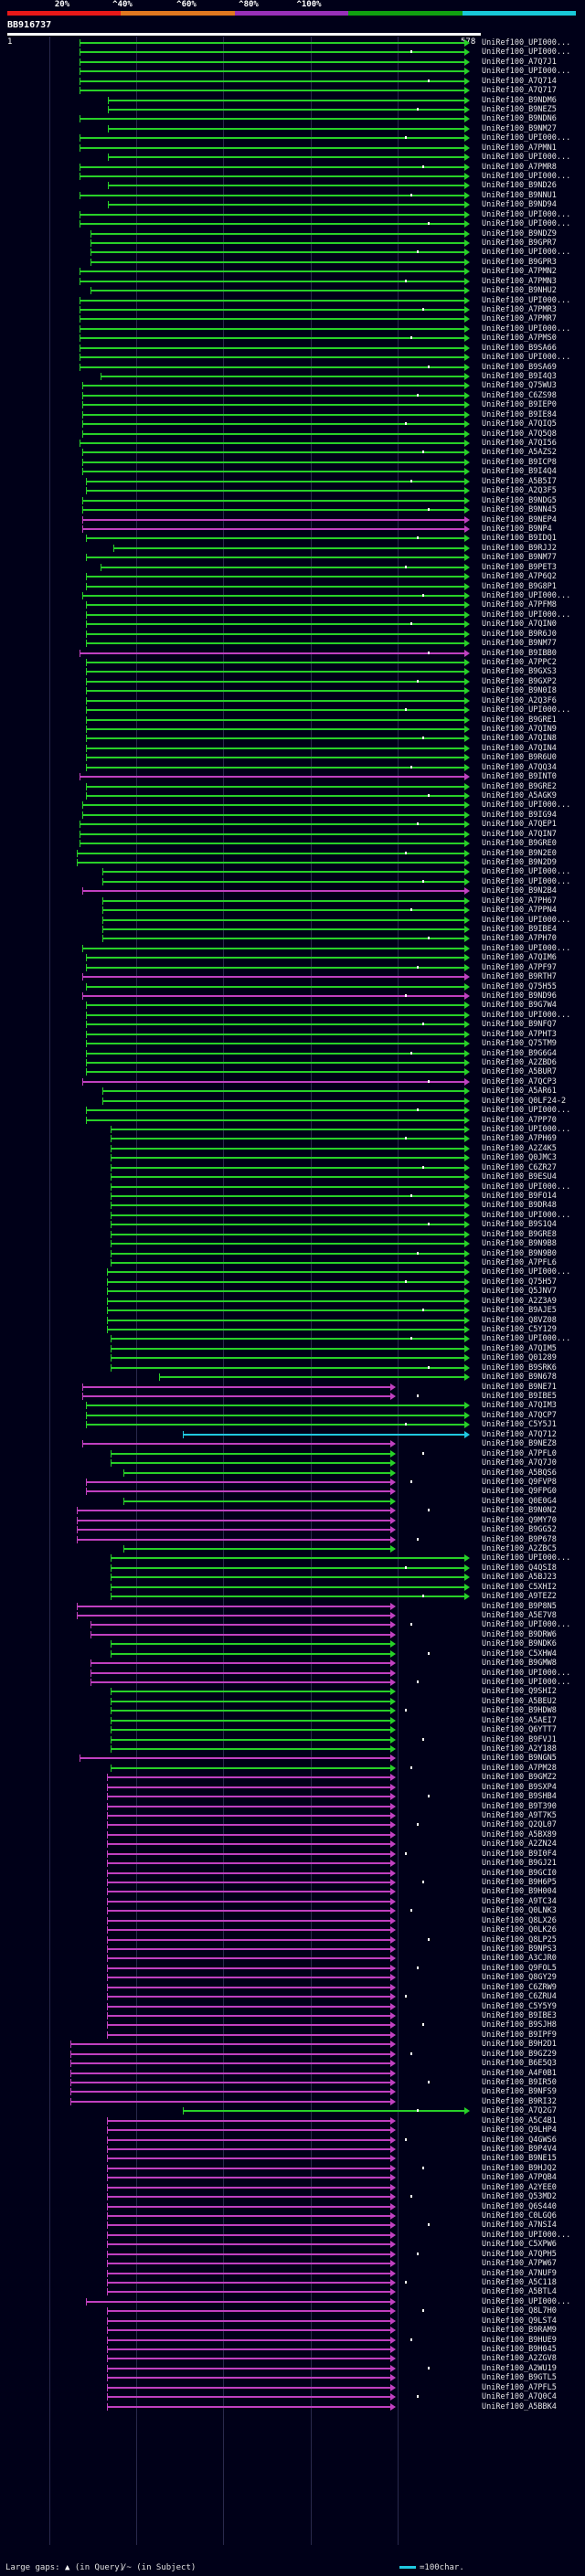 Image resolution: width=585 pixels, height=2576 pixels. What do you see at coordinates (524, 1101) in the screenshot?
I see `hit-link: UniRef100_Q0LF24-2` at bounding box center [524, 1101].